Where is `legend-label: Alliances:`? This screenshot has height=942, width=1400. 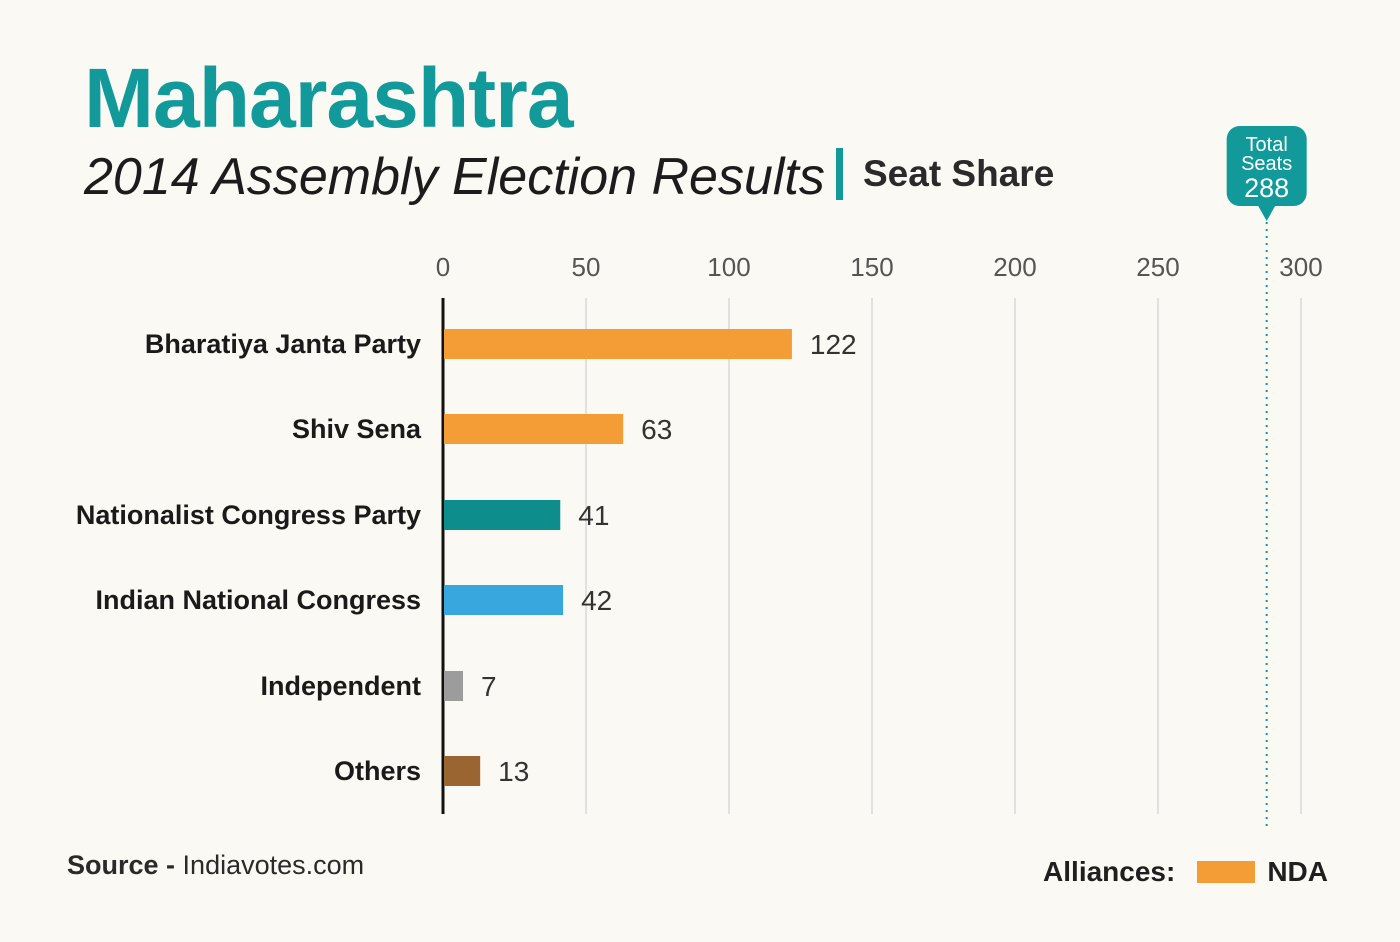 legend-label: Alliances: is located at coordinates (1109, 871).